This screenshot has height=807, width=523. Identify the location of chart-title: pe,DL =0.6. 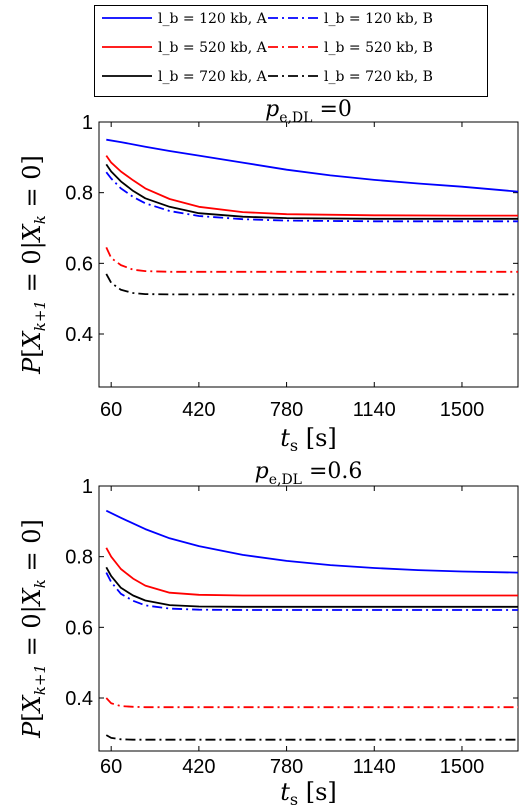
(309, 473).